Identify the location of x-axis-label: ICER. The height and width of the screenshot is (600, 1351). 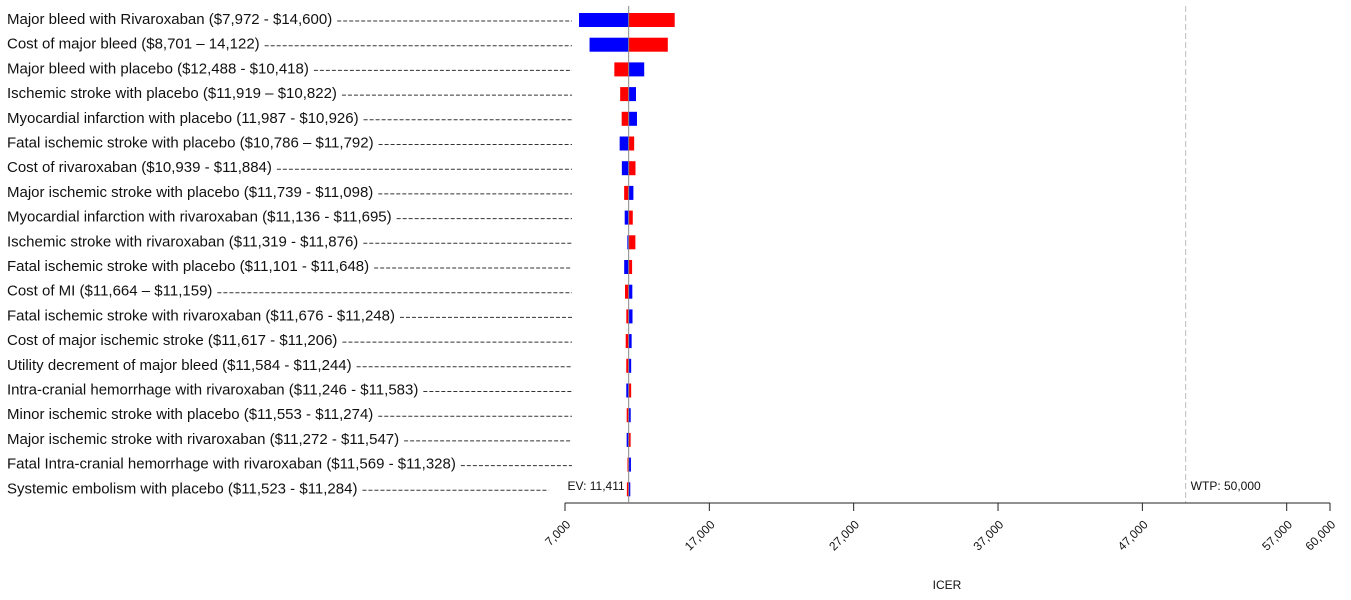
(947, 585).